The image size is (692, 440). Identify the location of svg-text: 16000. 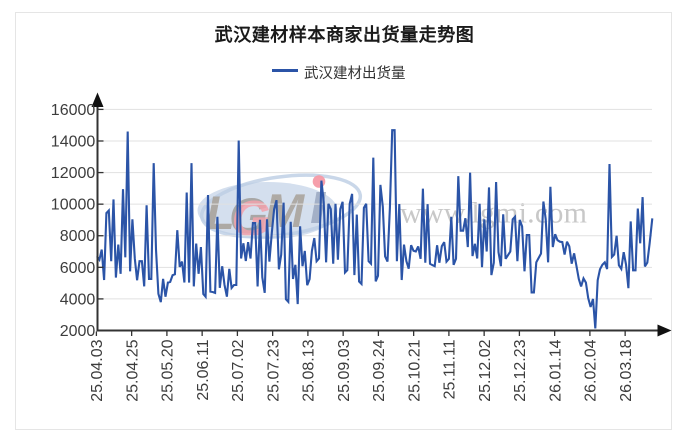
(73, 110).